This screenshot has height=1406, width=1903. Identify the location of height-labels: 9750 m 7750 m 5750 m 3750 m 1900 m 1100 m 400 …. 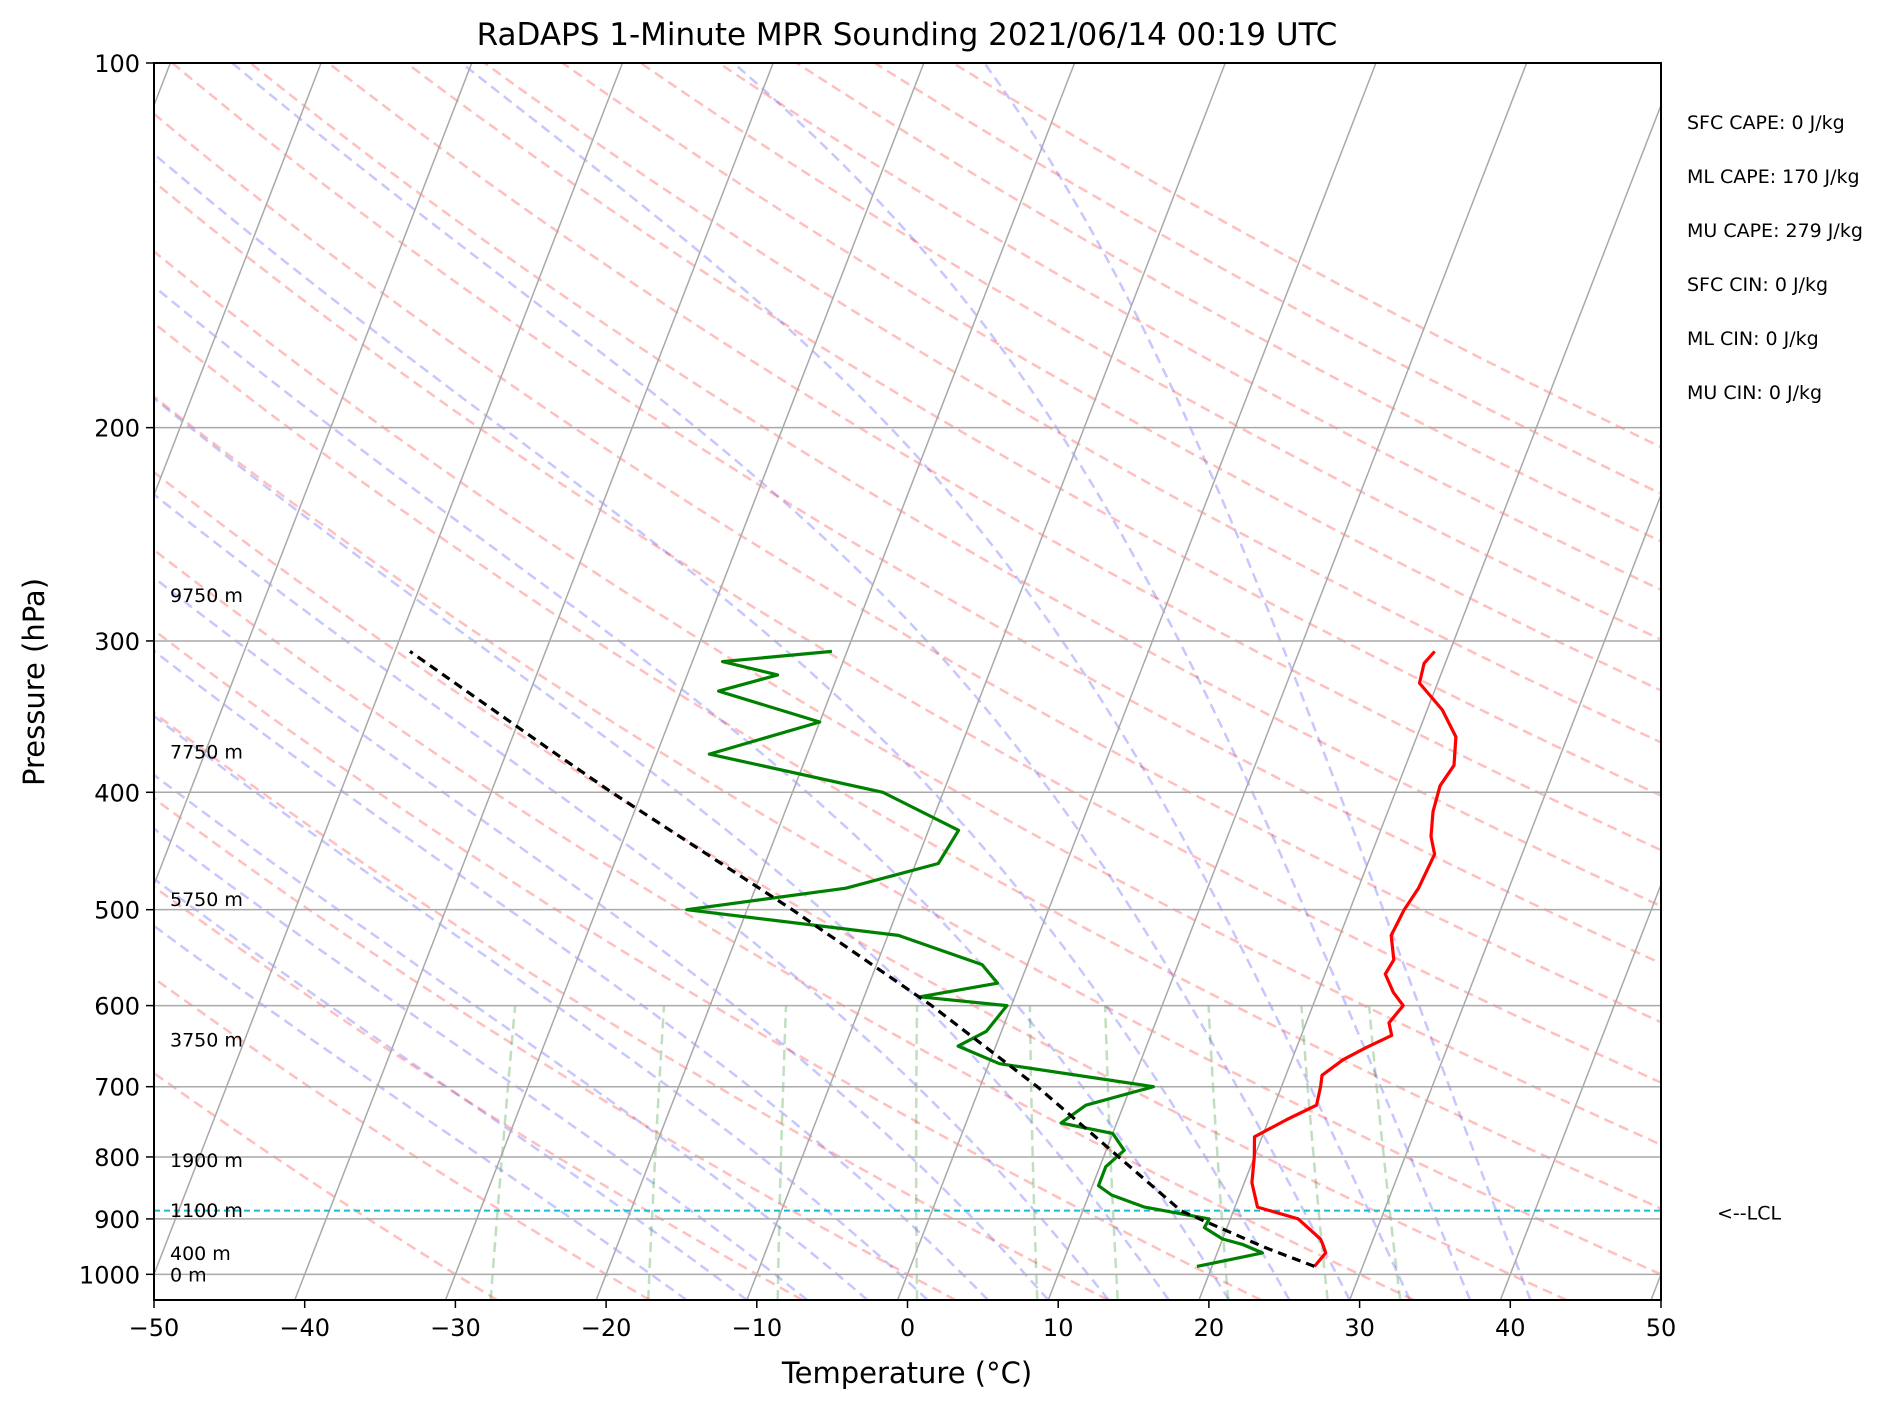
(206, 935).